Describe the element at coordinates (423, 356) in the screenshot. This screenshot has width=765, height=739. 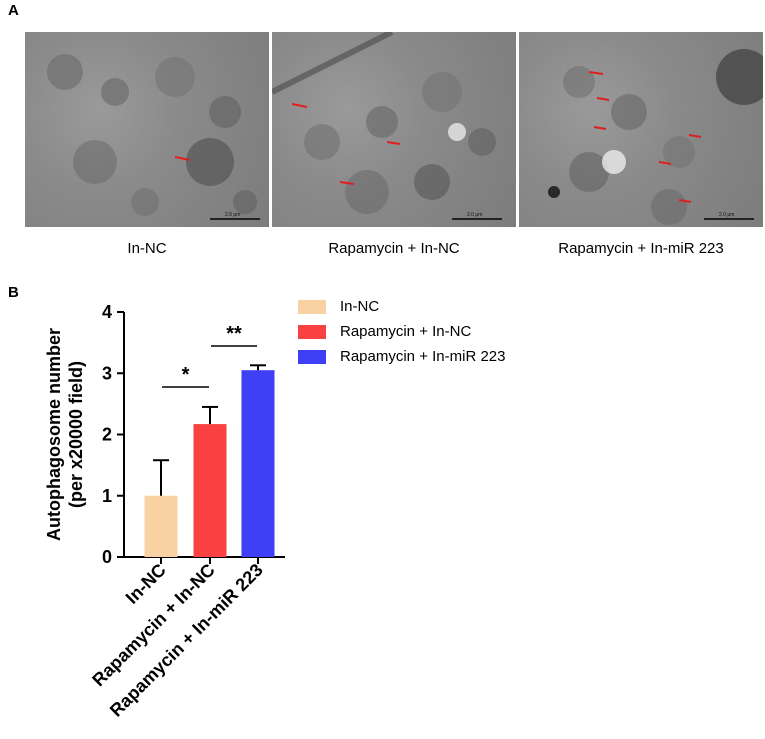
I see `legend-label-rapamycin-in-mir223: Rapamycin + In-miR 223` at that location.